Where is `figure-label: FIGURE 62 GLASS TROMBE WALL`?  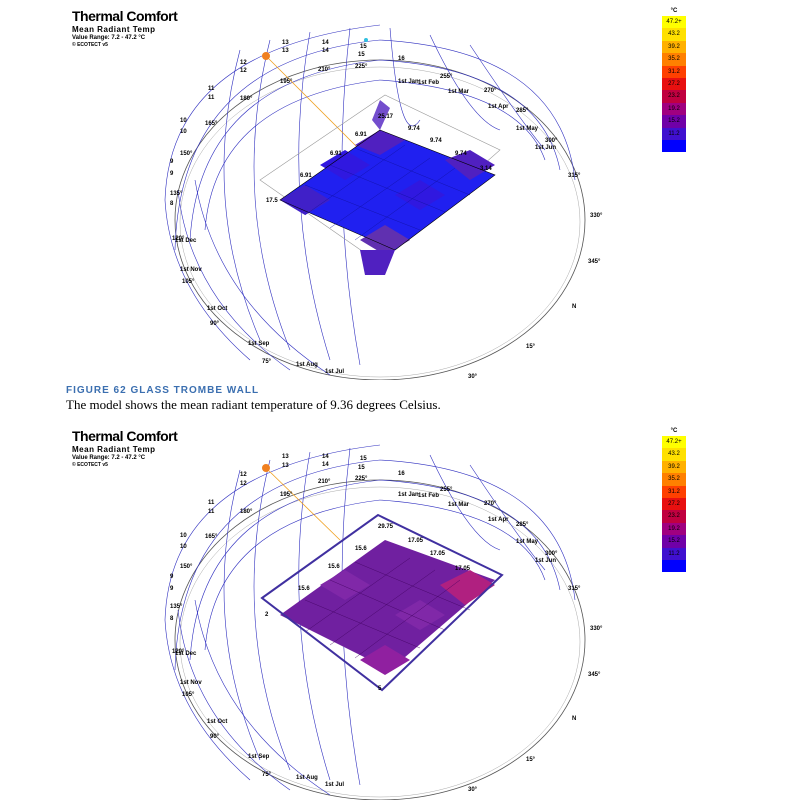
figure-label: FIGURE 62 GLASS TROMBE WALL is located at coordinates (163, 390).